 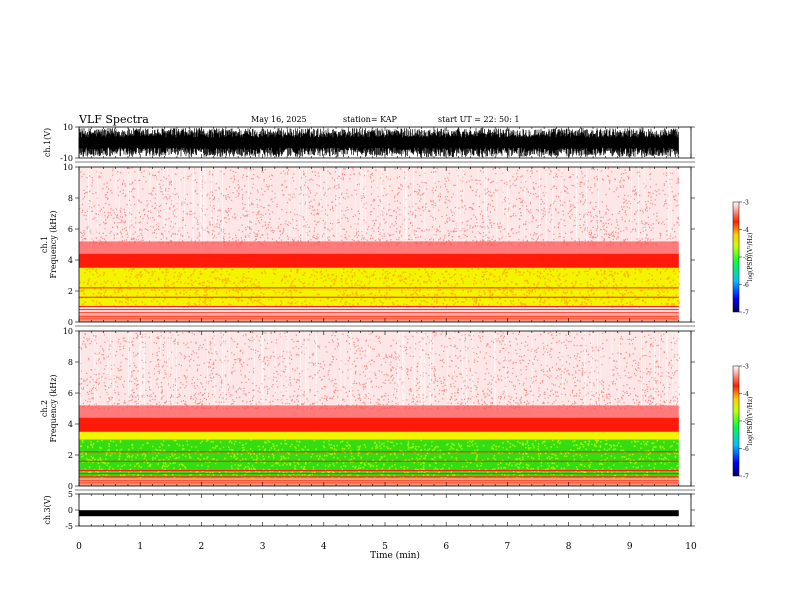 What do you see at coordinates (70, 362) in the screenshot?
I see `p3-tick-label: 8` at bounding box center [70, 362].